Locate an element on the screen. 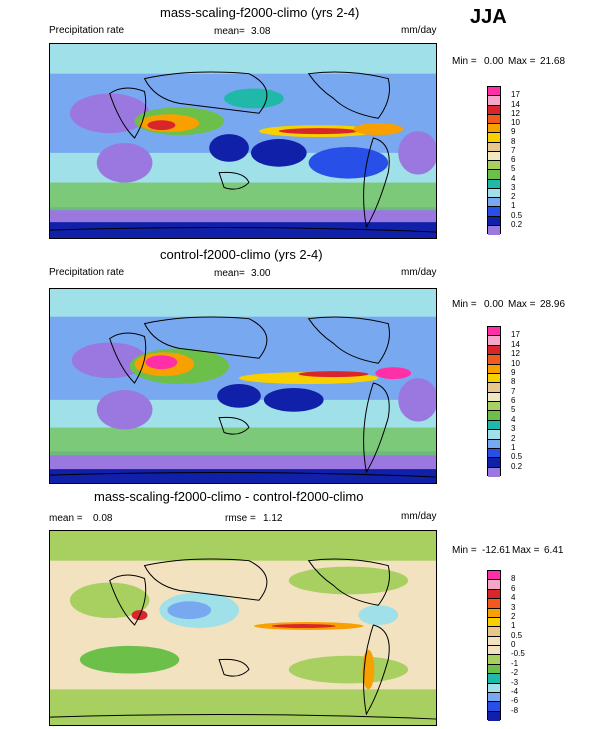 This screenshot has height=729, width=612. panel-2-title: control-f2000-climo (yrs 2-4) is located at coordinates (241, 254).